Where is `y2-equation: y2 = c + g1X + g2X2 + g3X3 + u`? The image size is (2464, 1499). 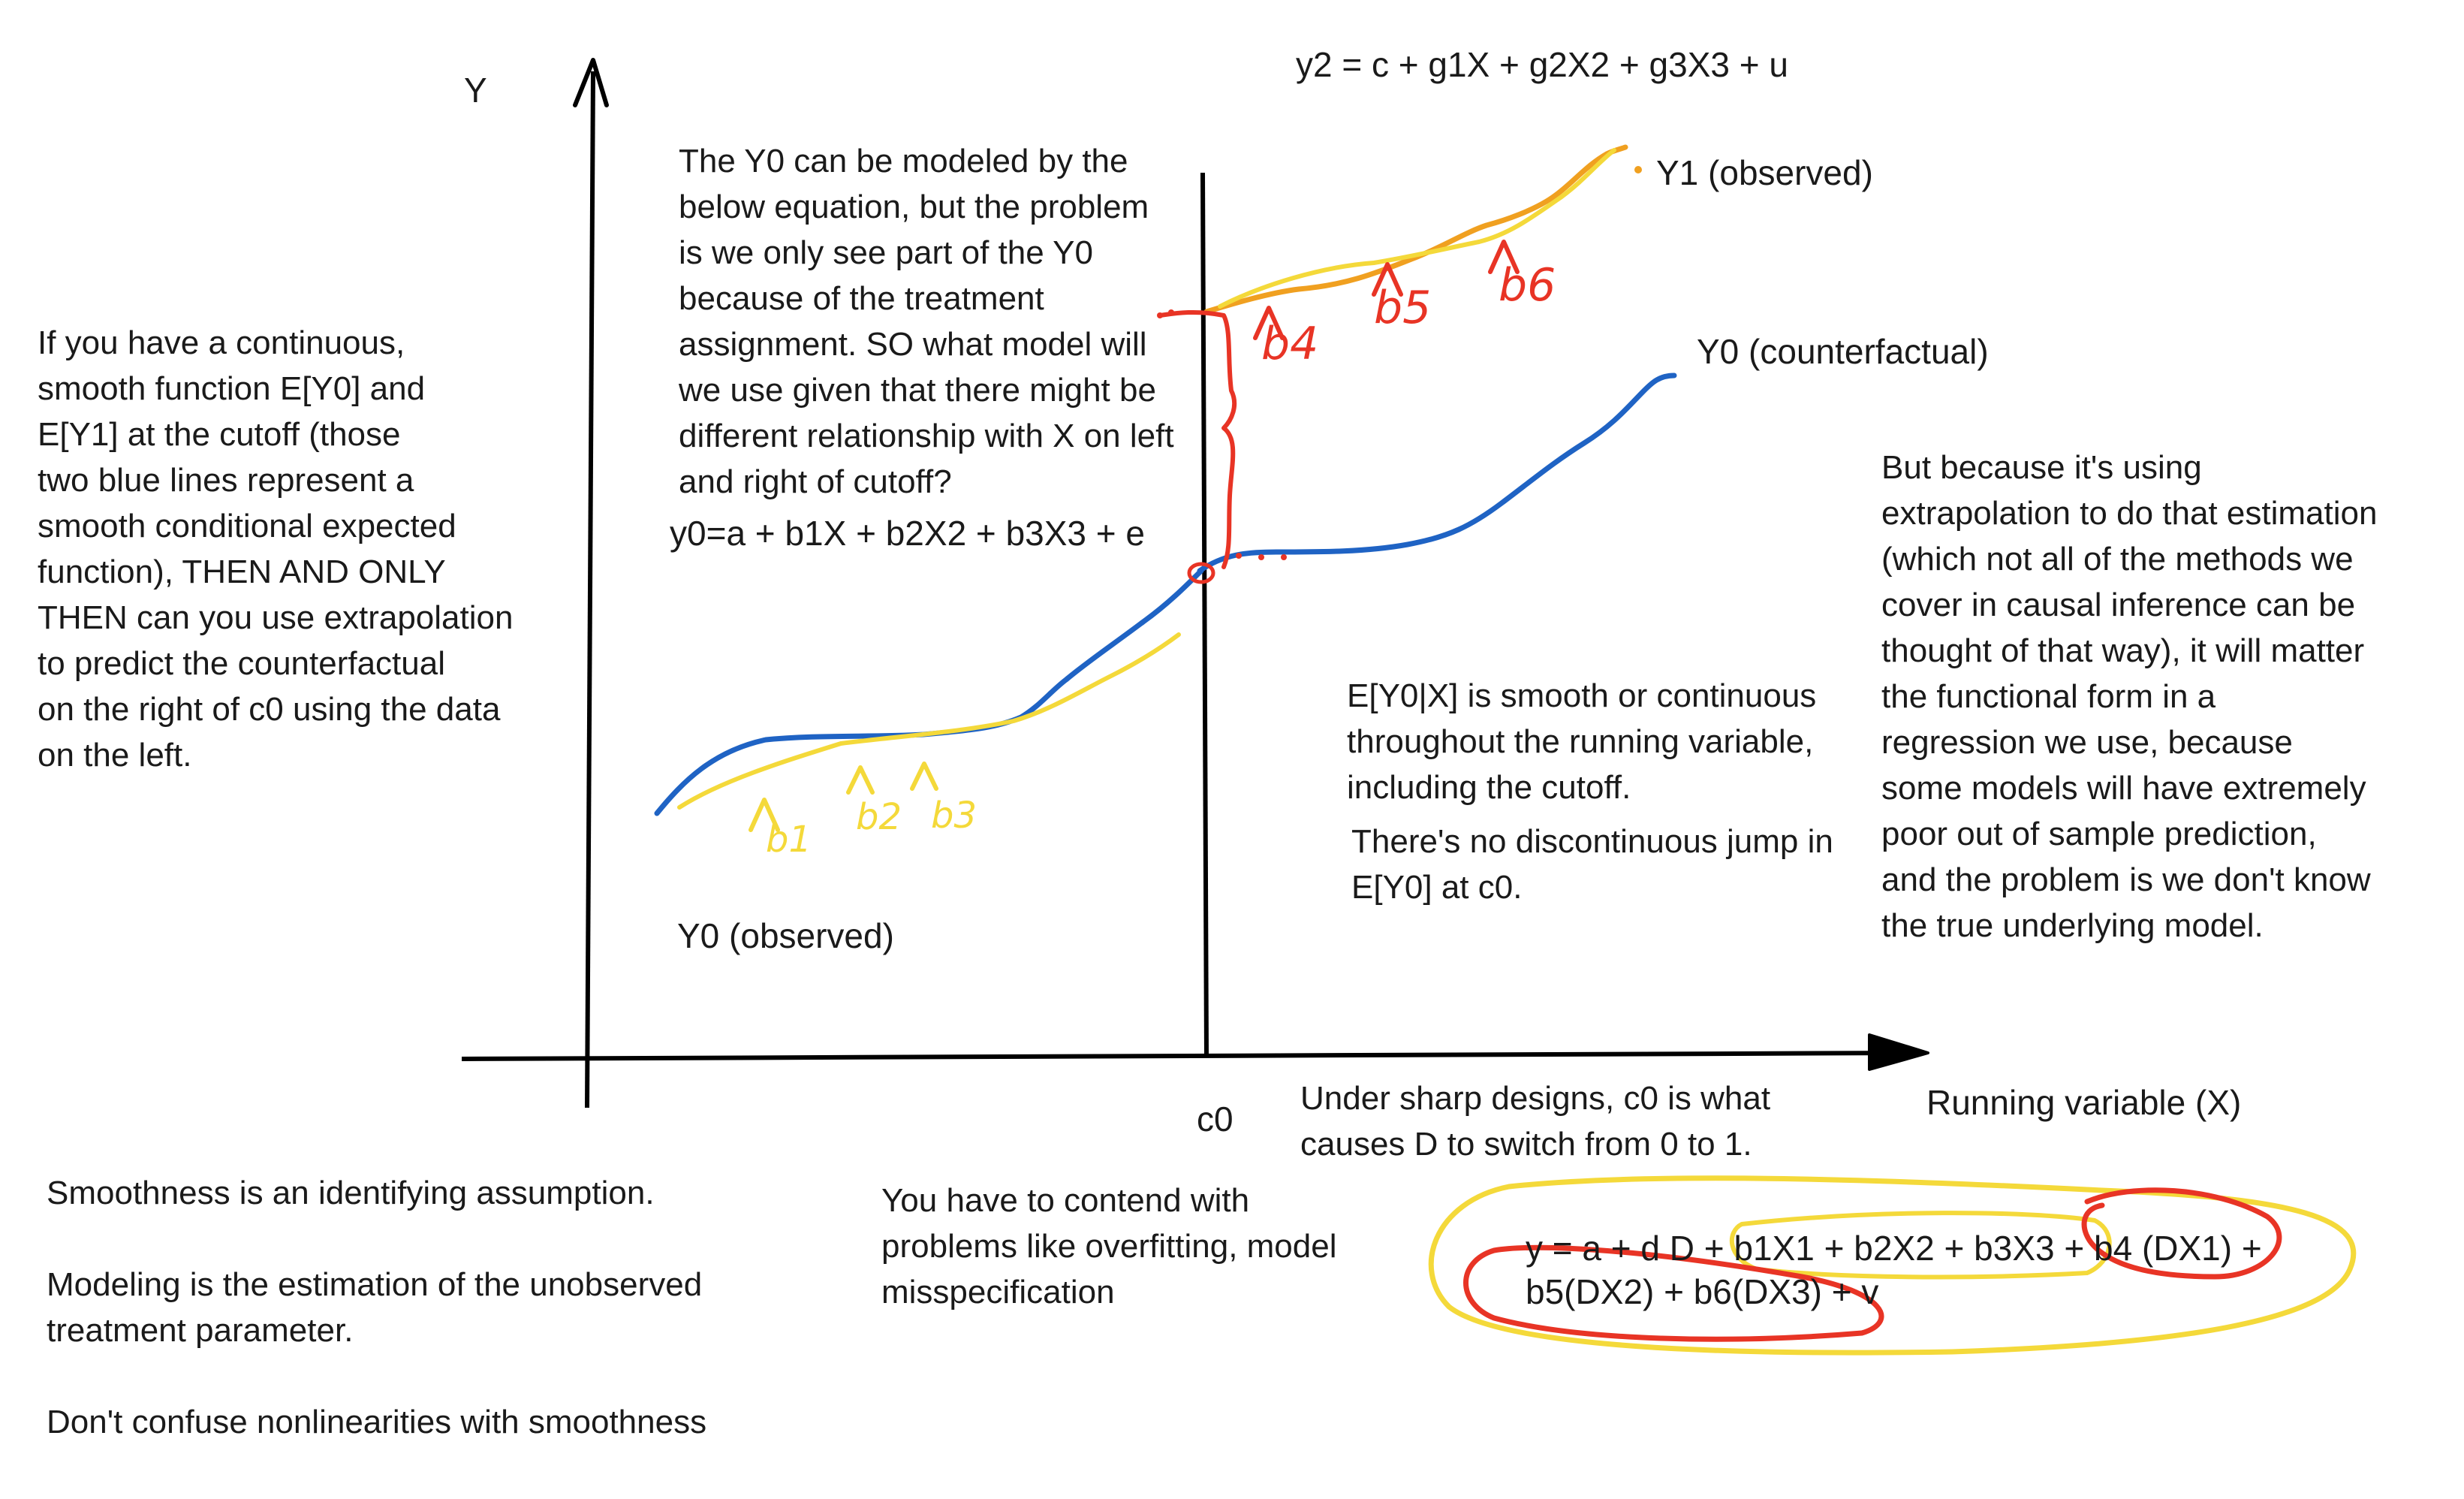 y2-equation: y2 = c + g1X + g2X2 + g3X3 + u is located at coordinates (1542, 64).